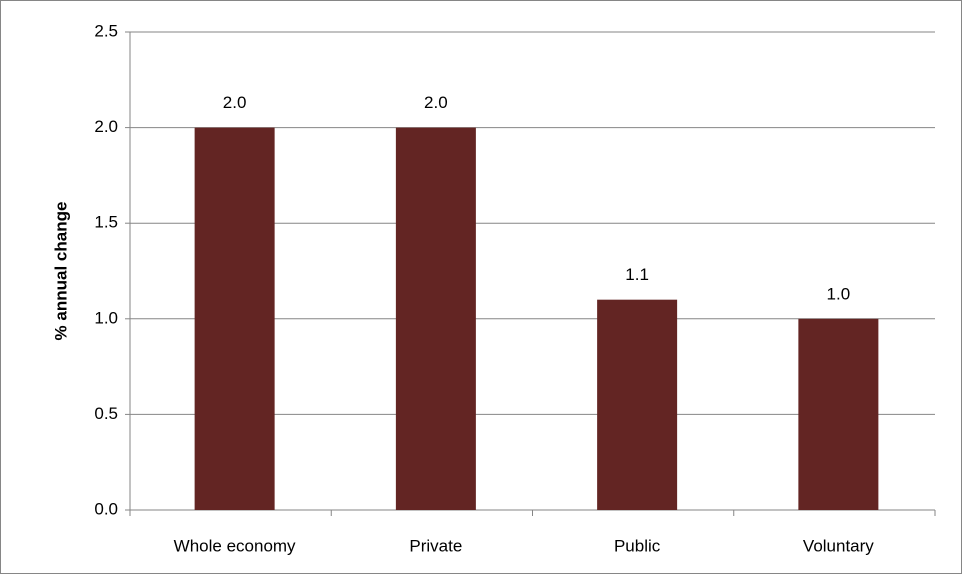 The image size is (963, 575). I want to click on x-tick-label: Whole economy, so click(235, 545).